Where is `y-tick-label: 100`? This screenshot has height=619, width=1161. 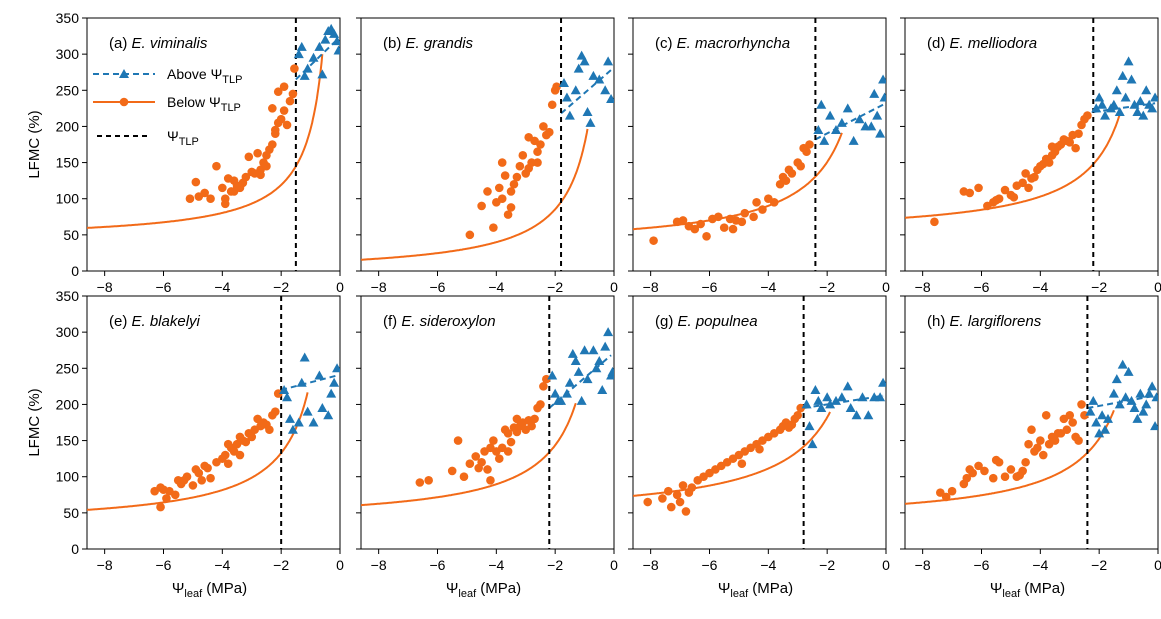
y-tick-label: 100 is located at coordinates (68, 199).